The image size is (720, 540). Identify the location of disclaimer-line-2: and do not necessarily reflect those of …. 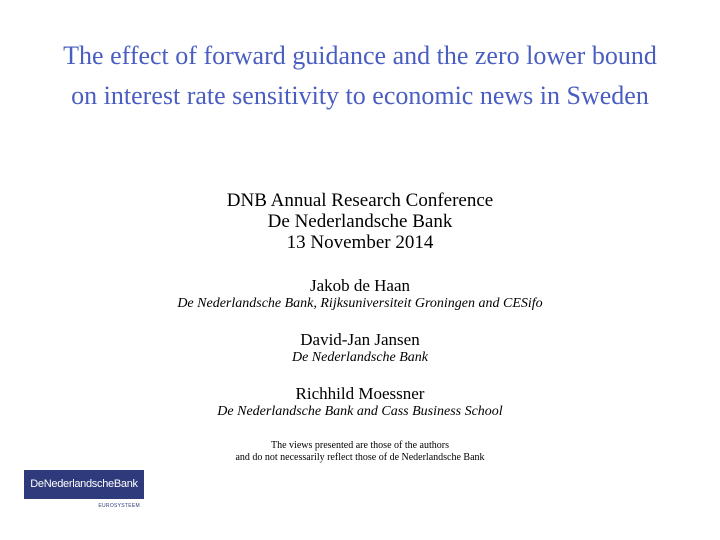
(360, 457).